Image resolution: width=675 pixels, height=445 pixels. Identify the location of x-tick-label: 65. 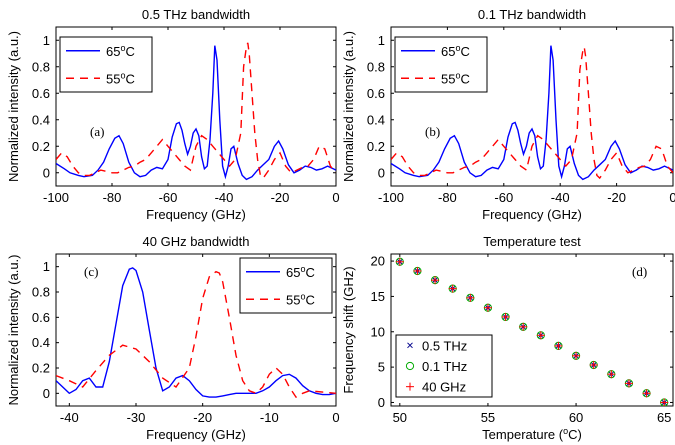
(664, 417).